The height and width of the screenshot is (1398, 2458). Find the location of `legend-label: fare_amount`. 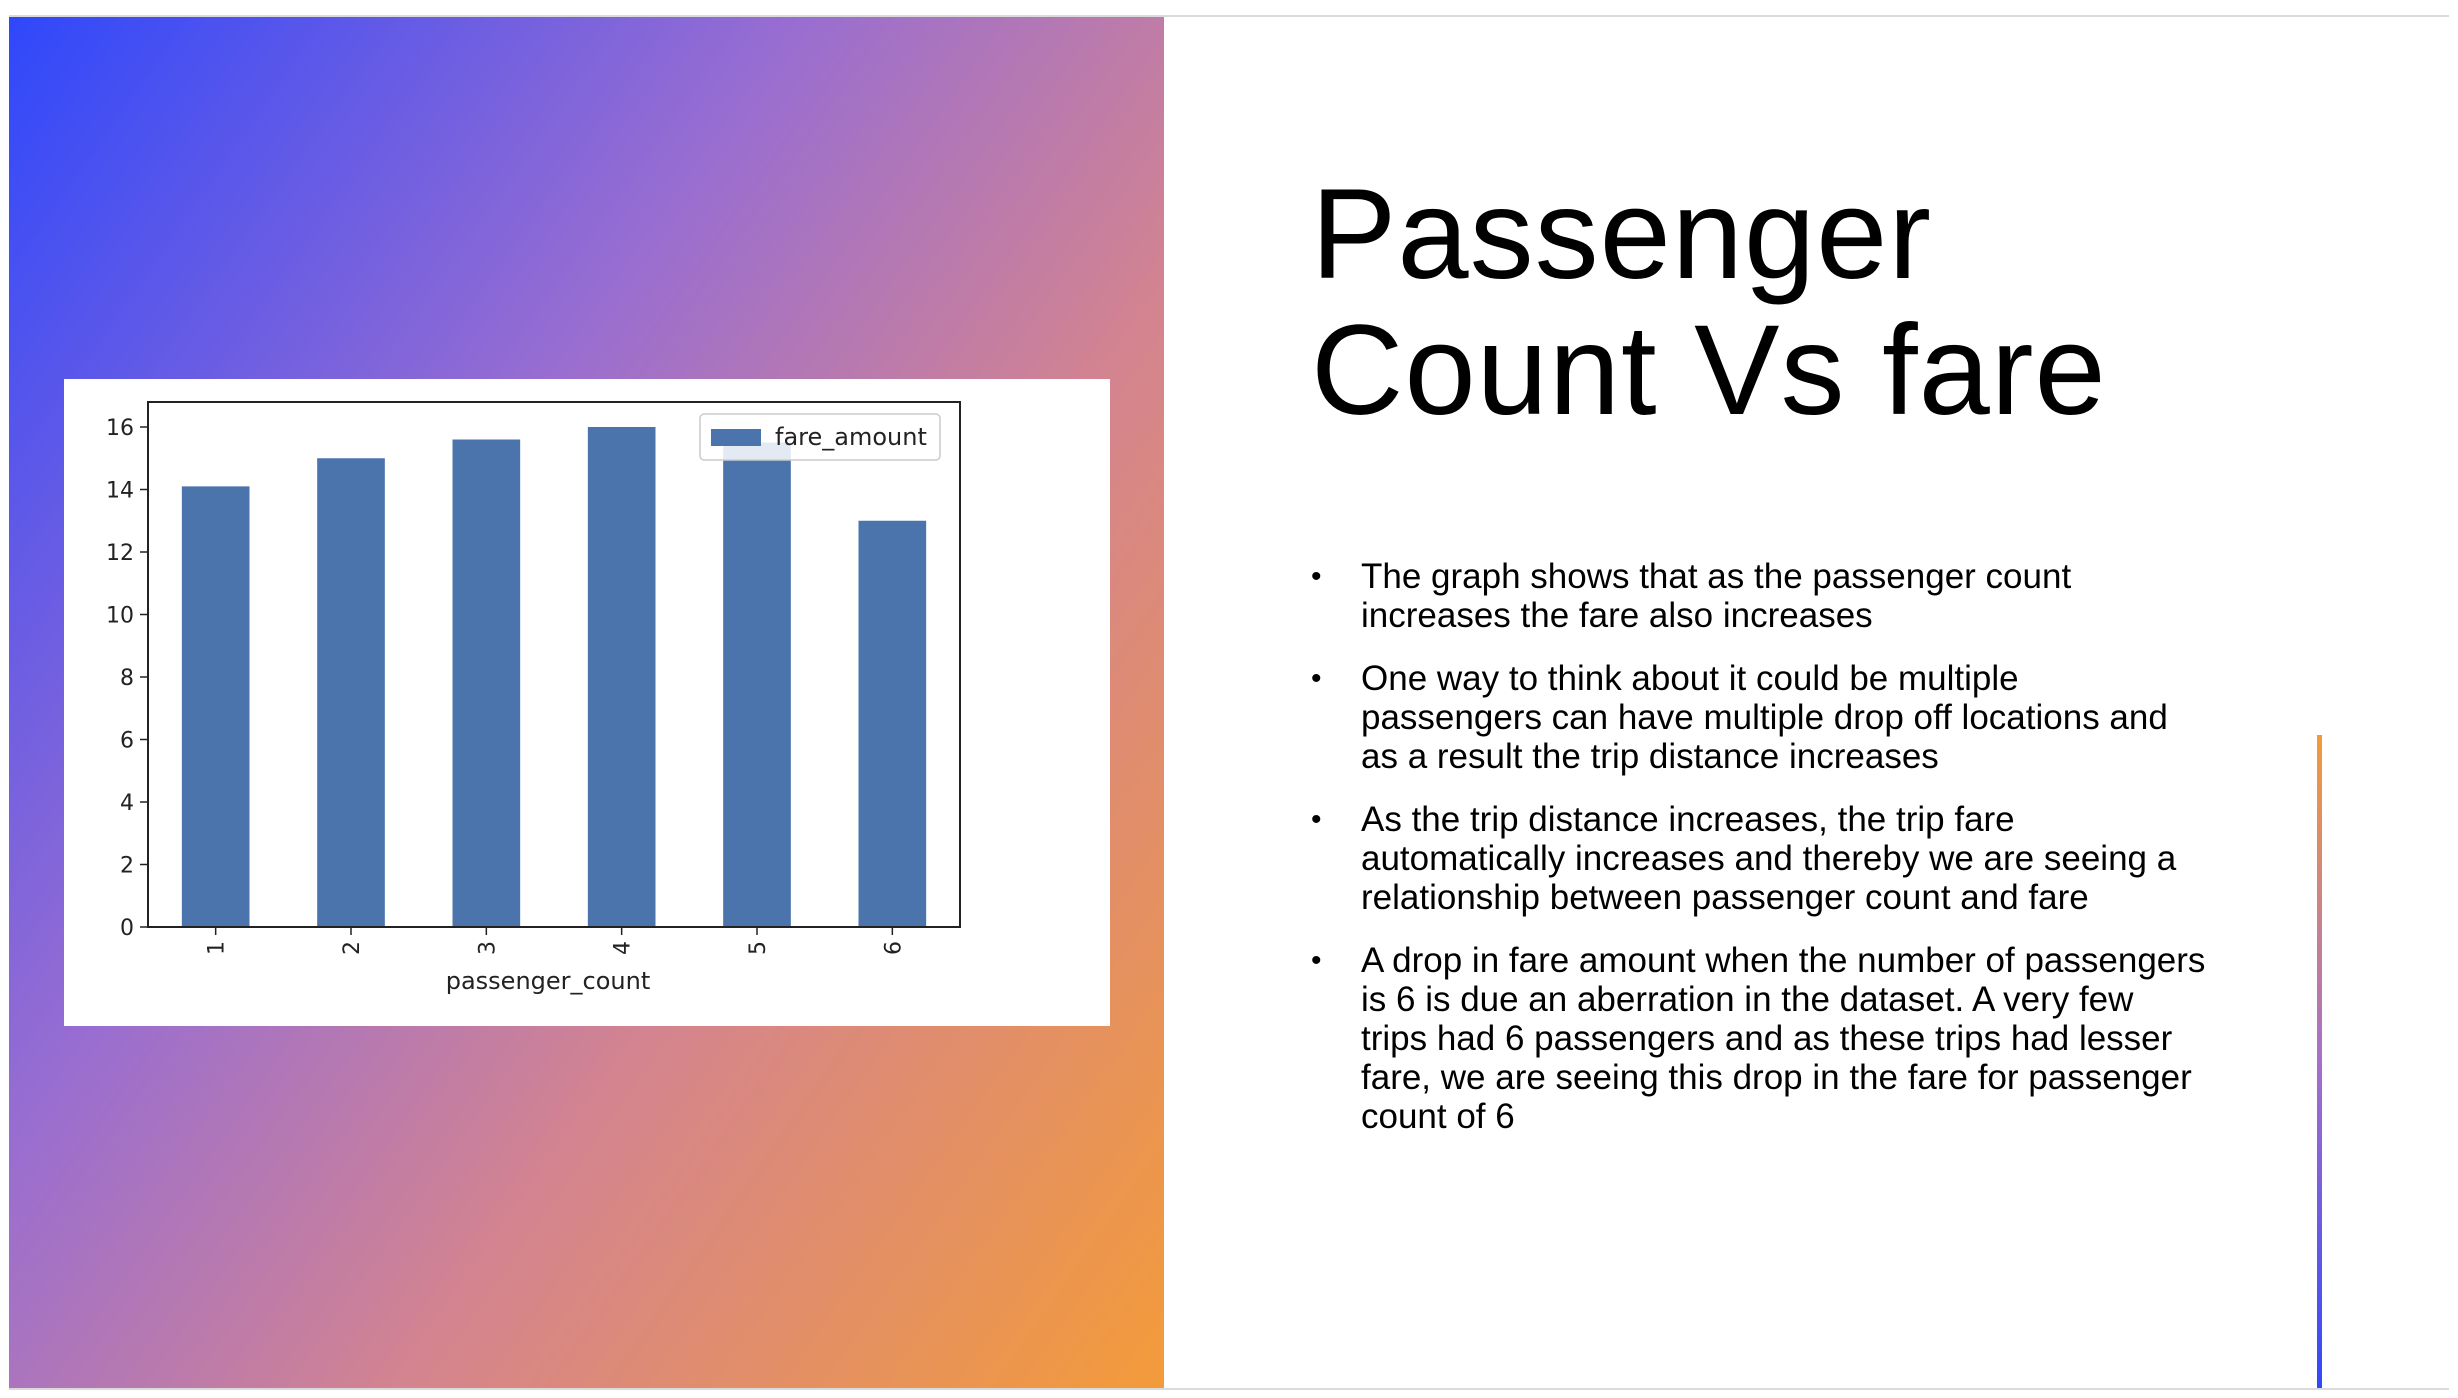

legend-label: fare_amount is located at coordinates (851, 437).